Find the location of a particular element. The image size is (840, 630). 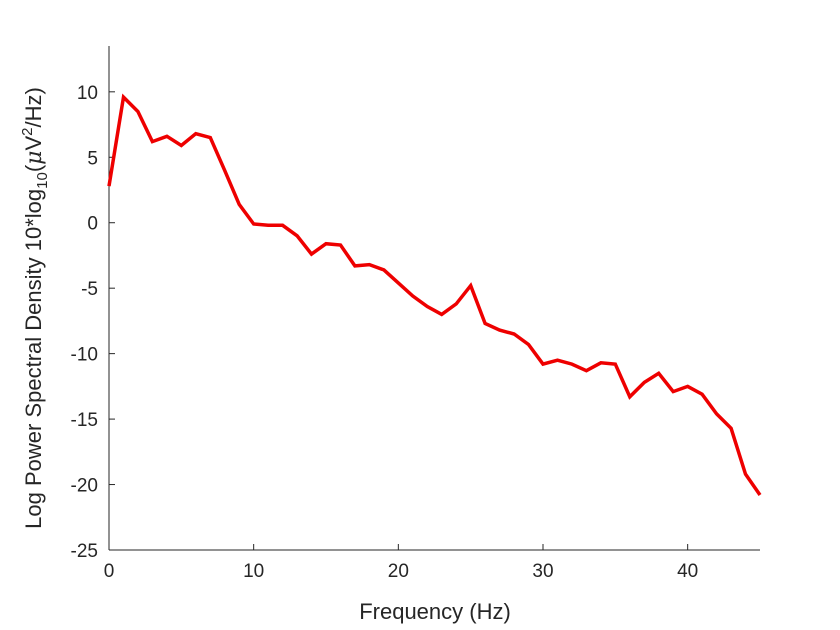

y-tick-label: 10 is located at coordinates (87, 93).